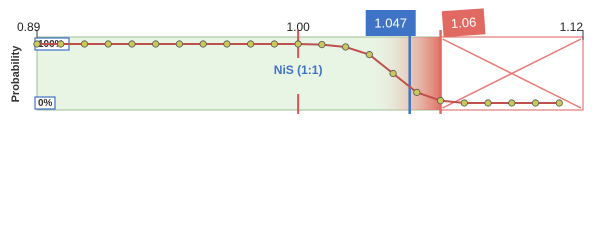 The width and height of the screenshot is (600, 240). I want to click on y-axis-label: Probability, so click(16, 74).